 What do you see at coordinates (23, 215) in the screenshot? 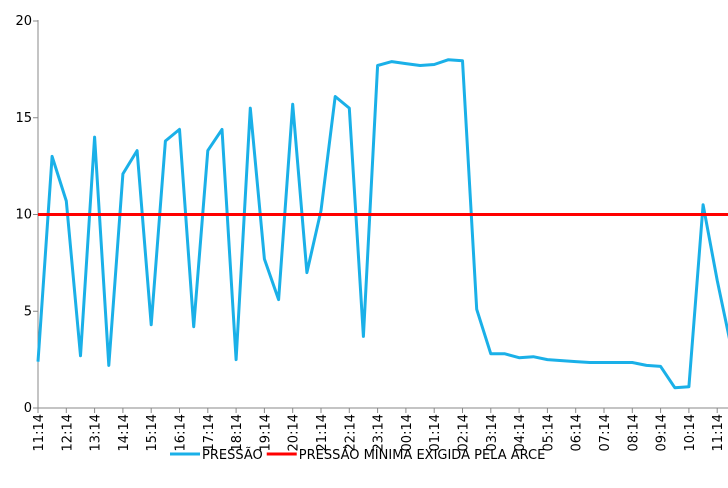
I see `y-tick-label: 10` at bounding box center [23, 215].